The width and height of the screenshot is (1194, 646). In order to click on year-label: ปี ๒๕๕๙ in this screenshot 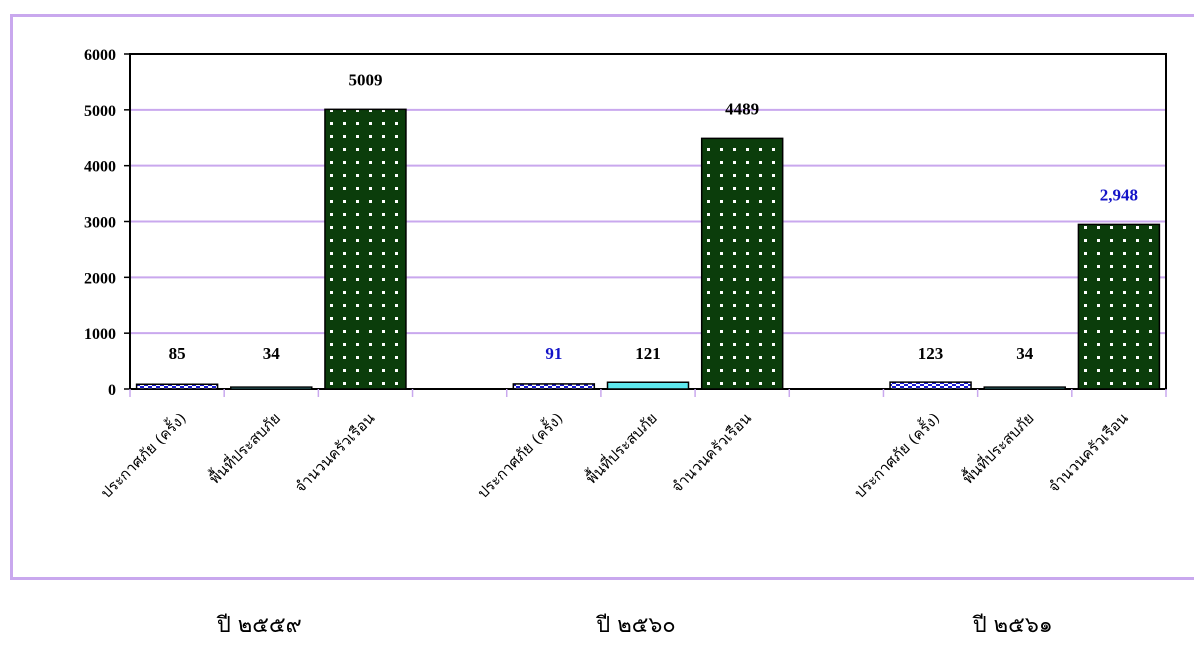, I will do `click(259, 625)`.